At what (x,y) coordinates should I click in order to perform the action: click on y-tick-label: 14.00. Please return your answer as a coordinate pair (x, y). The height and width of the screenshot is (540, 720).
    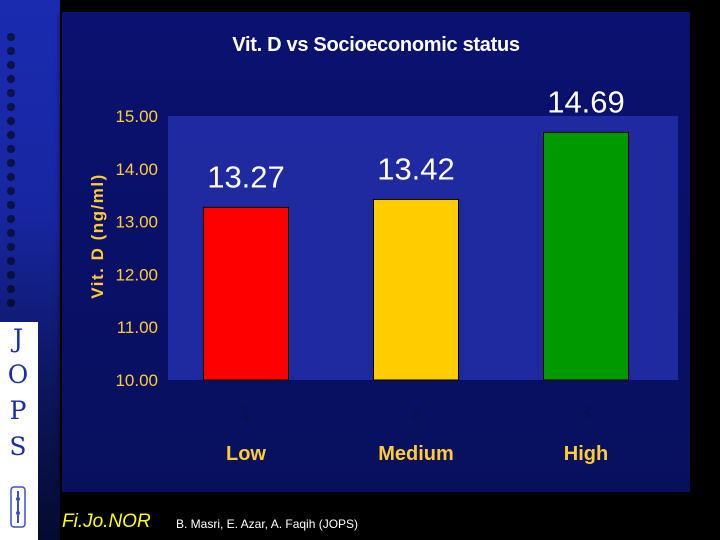
    Looking at the image, I should click on (136, 169).